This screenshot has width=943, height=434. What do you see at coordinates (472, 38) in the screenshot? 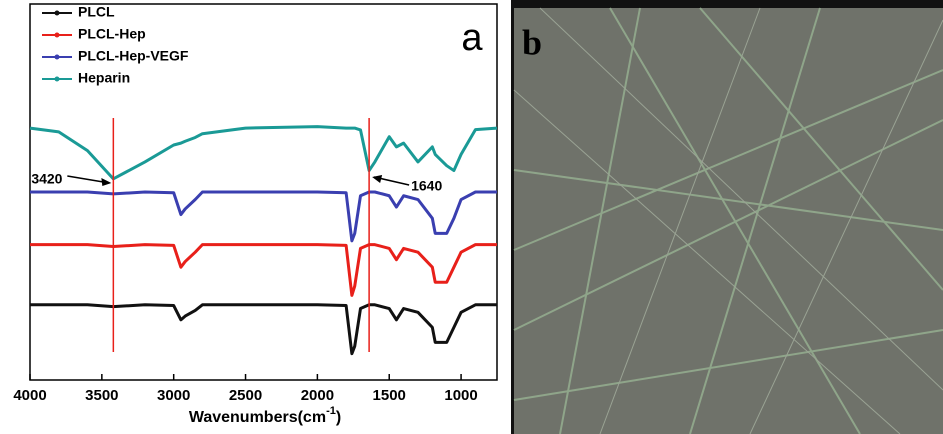
I see `panel-label: a` at bounding box center [472, 38].